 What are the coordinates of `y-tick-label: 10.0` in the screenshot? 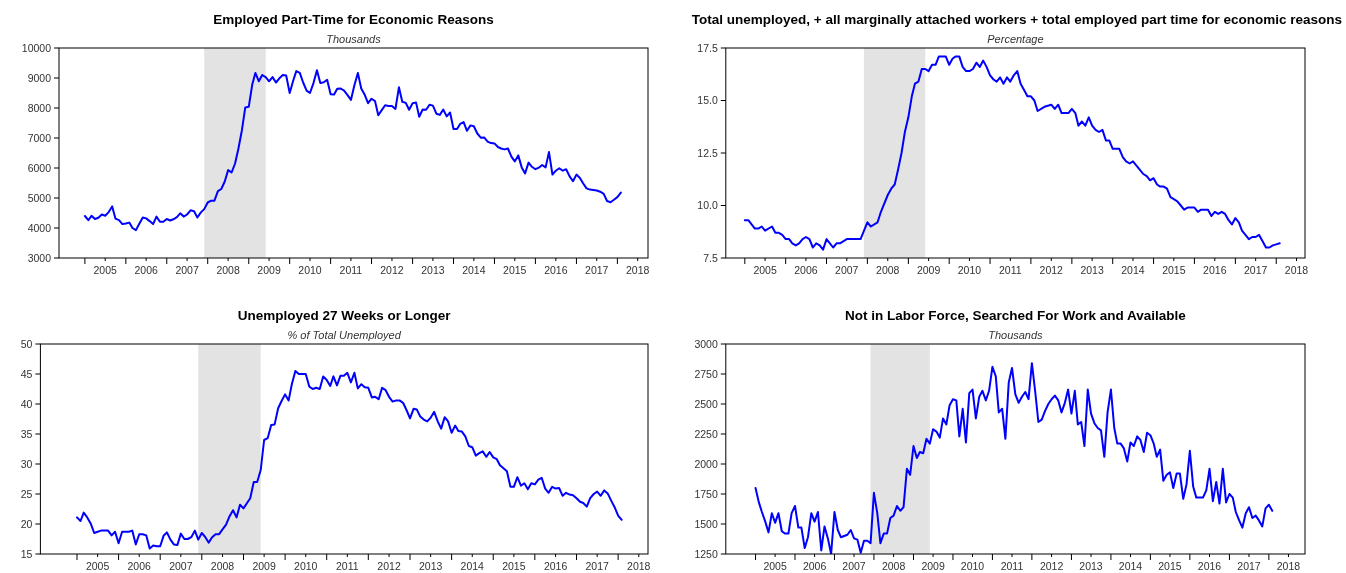 It's located at (707, 205).